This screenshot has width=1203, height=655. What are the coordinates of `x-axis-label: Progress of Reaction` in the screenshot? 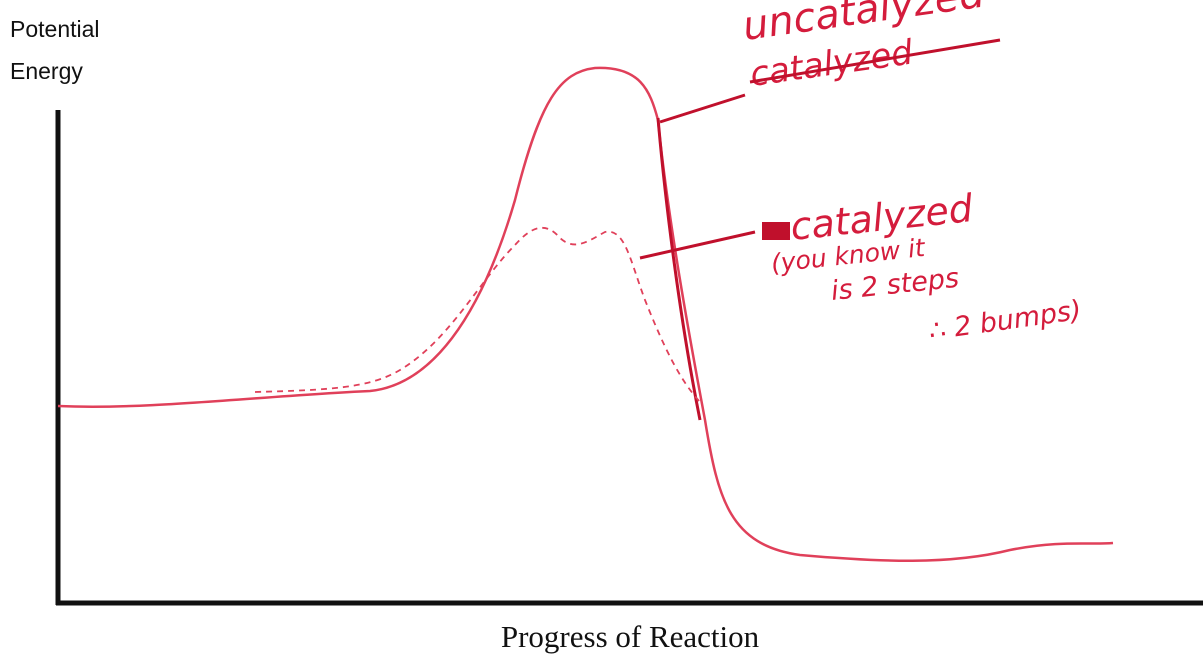 It's located at (630, 636).